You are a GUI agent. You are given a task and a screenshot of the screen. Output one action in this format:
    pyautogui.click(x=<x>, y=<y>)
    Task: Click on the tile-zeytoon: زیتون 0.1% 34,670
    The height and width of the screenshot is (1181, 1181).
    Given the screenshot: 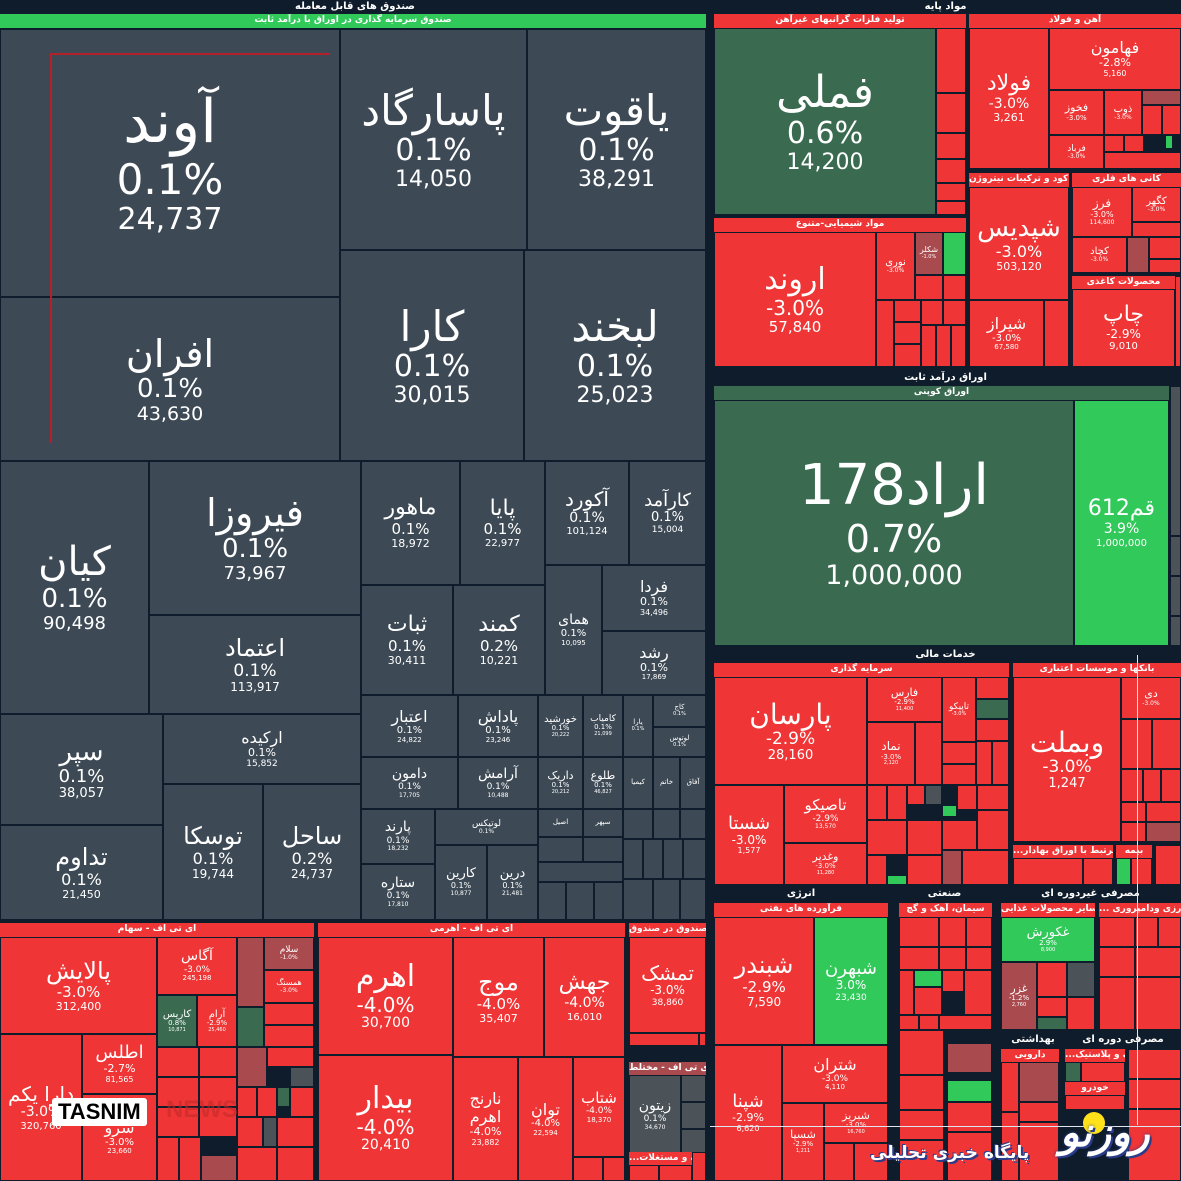 What is the action you would take?
    pyautogui.click(x=655, y=1115)
    